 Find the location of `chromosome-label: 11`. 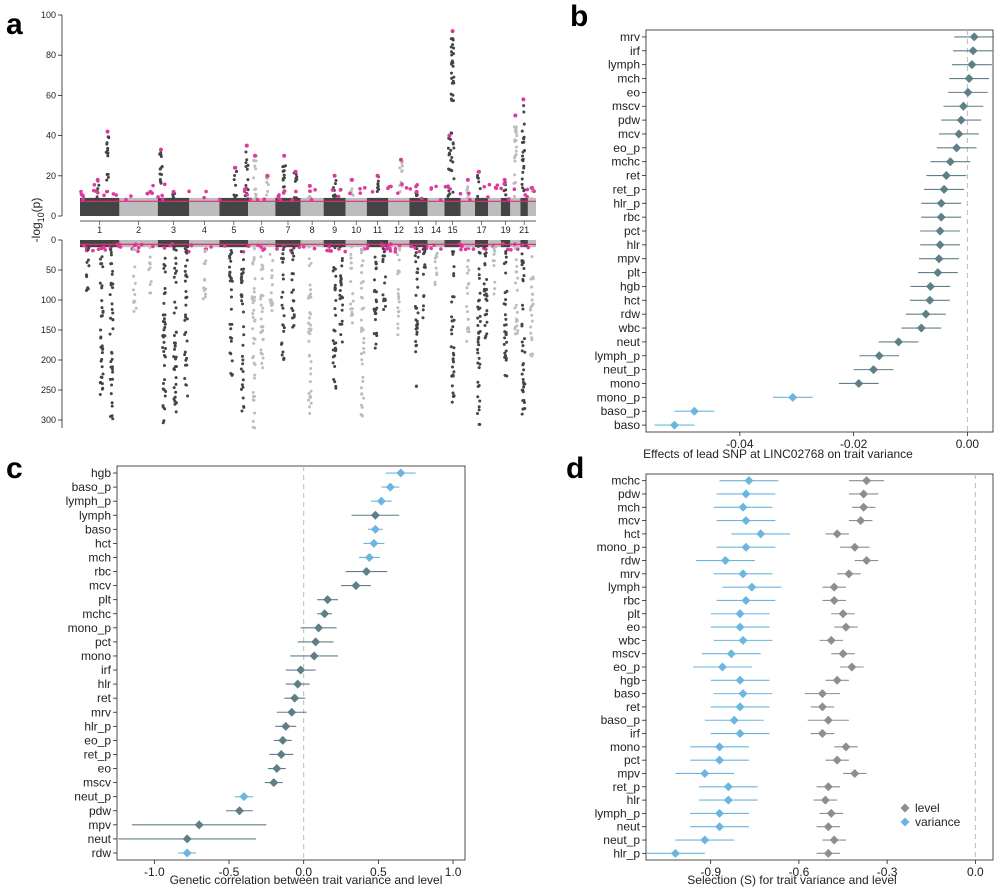

chromosome-label: 11 is located at coordinates (377, 230).